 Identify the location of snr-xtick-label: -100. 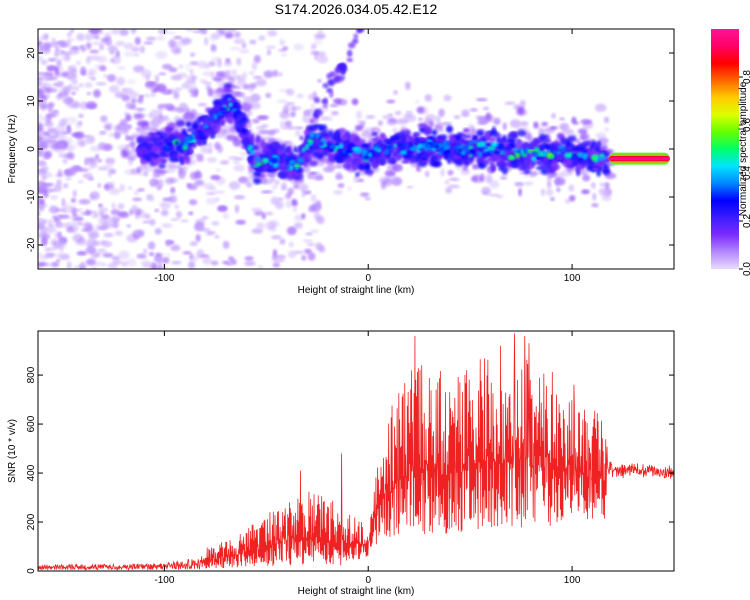
(164, 580).